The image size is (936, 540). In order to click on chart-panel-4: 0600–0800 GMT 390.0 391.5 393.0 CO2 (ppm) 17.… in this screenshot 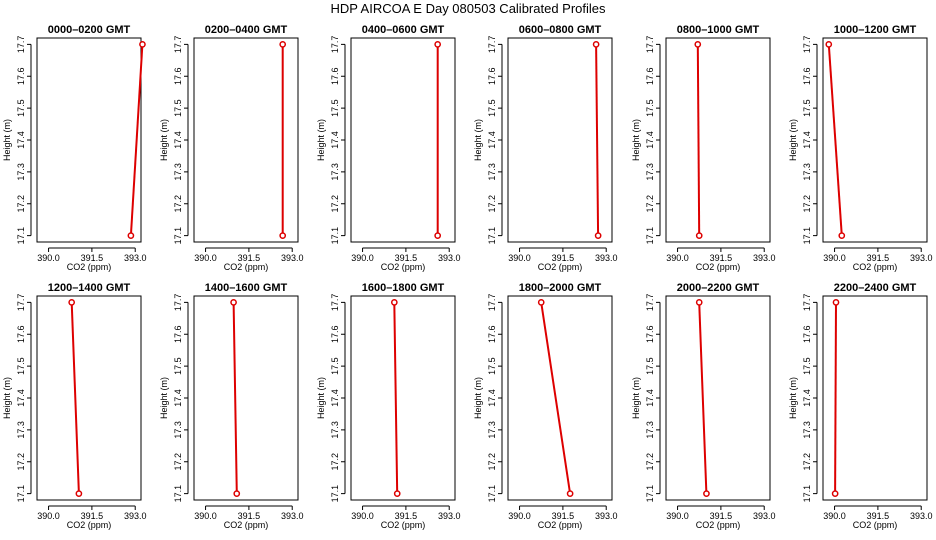, I will do `click(545, 148)`.